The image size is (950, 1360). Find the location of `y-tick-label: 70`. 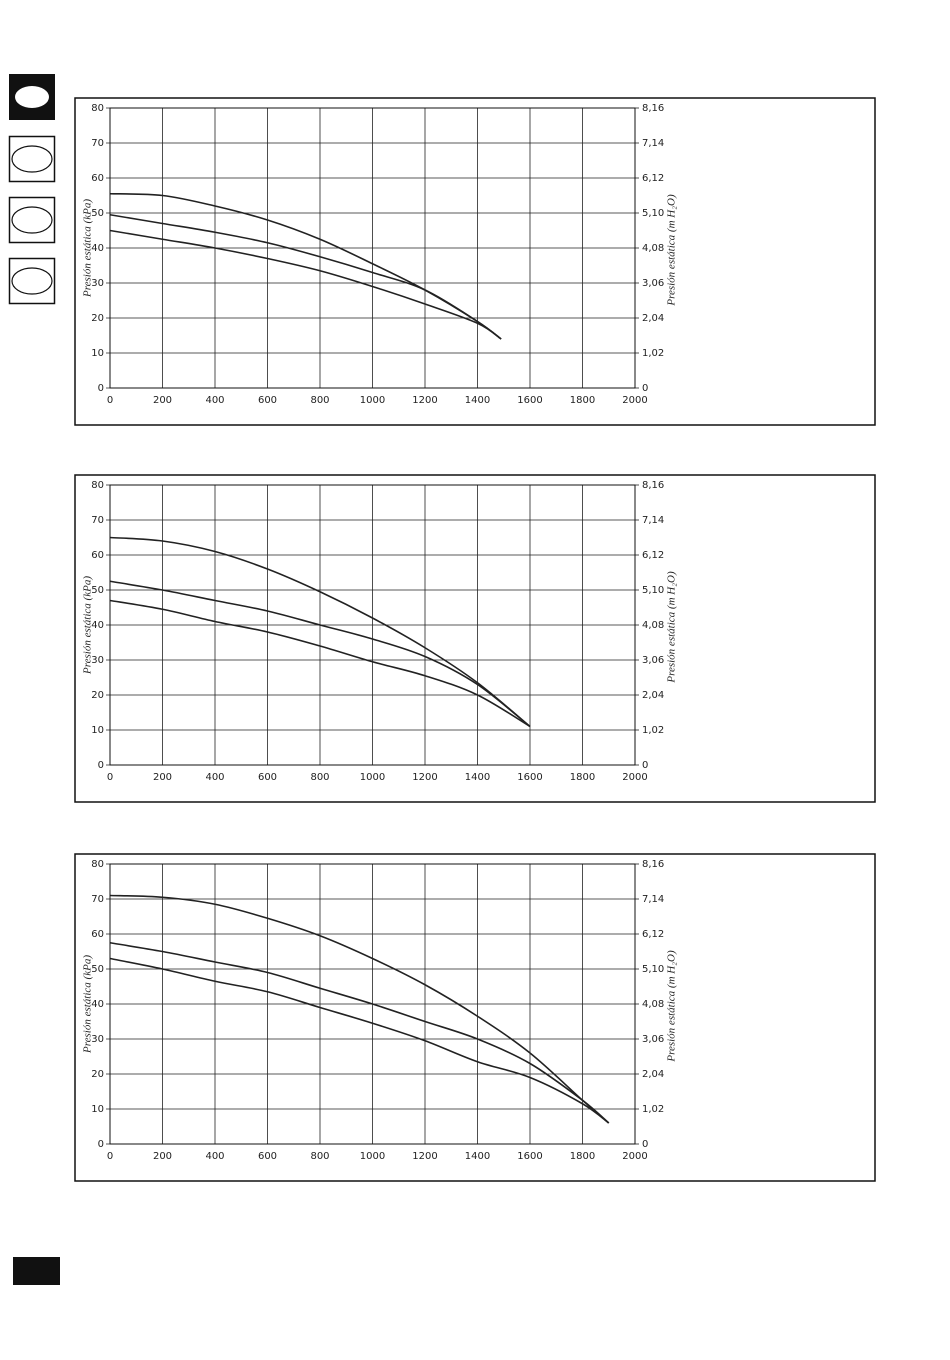

y-tick-label: 70 is located at coordinates (97, 143).